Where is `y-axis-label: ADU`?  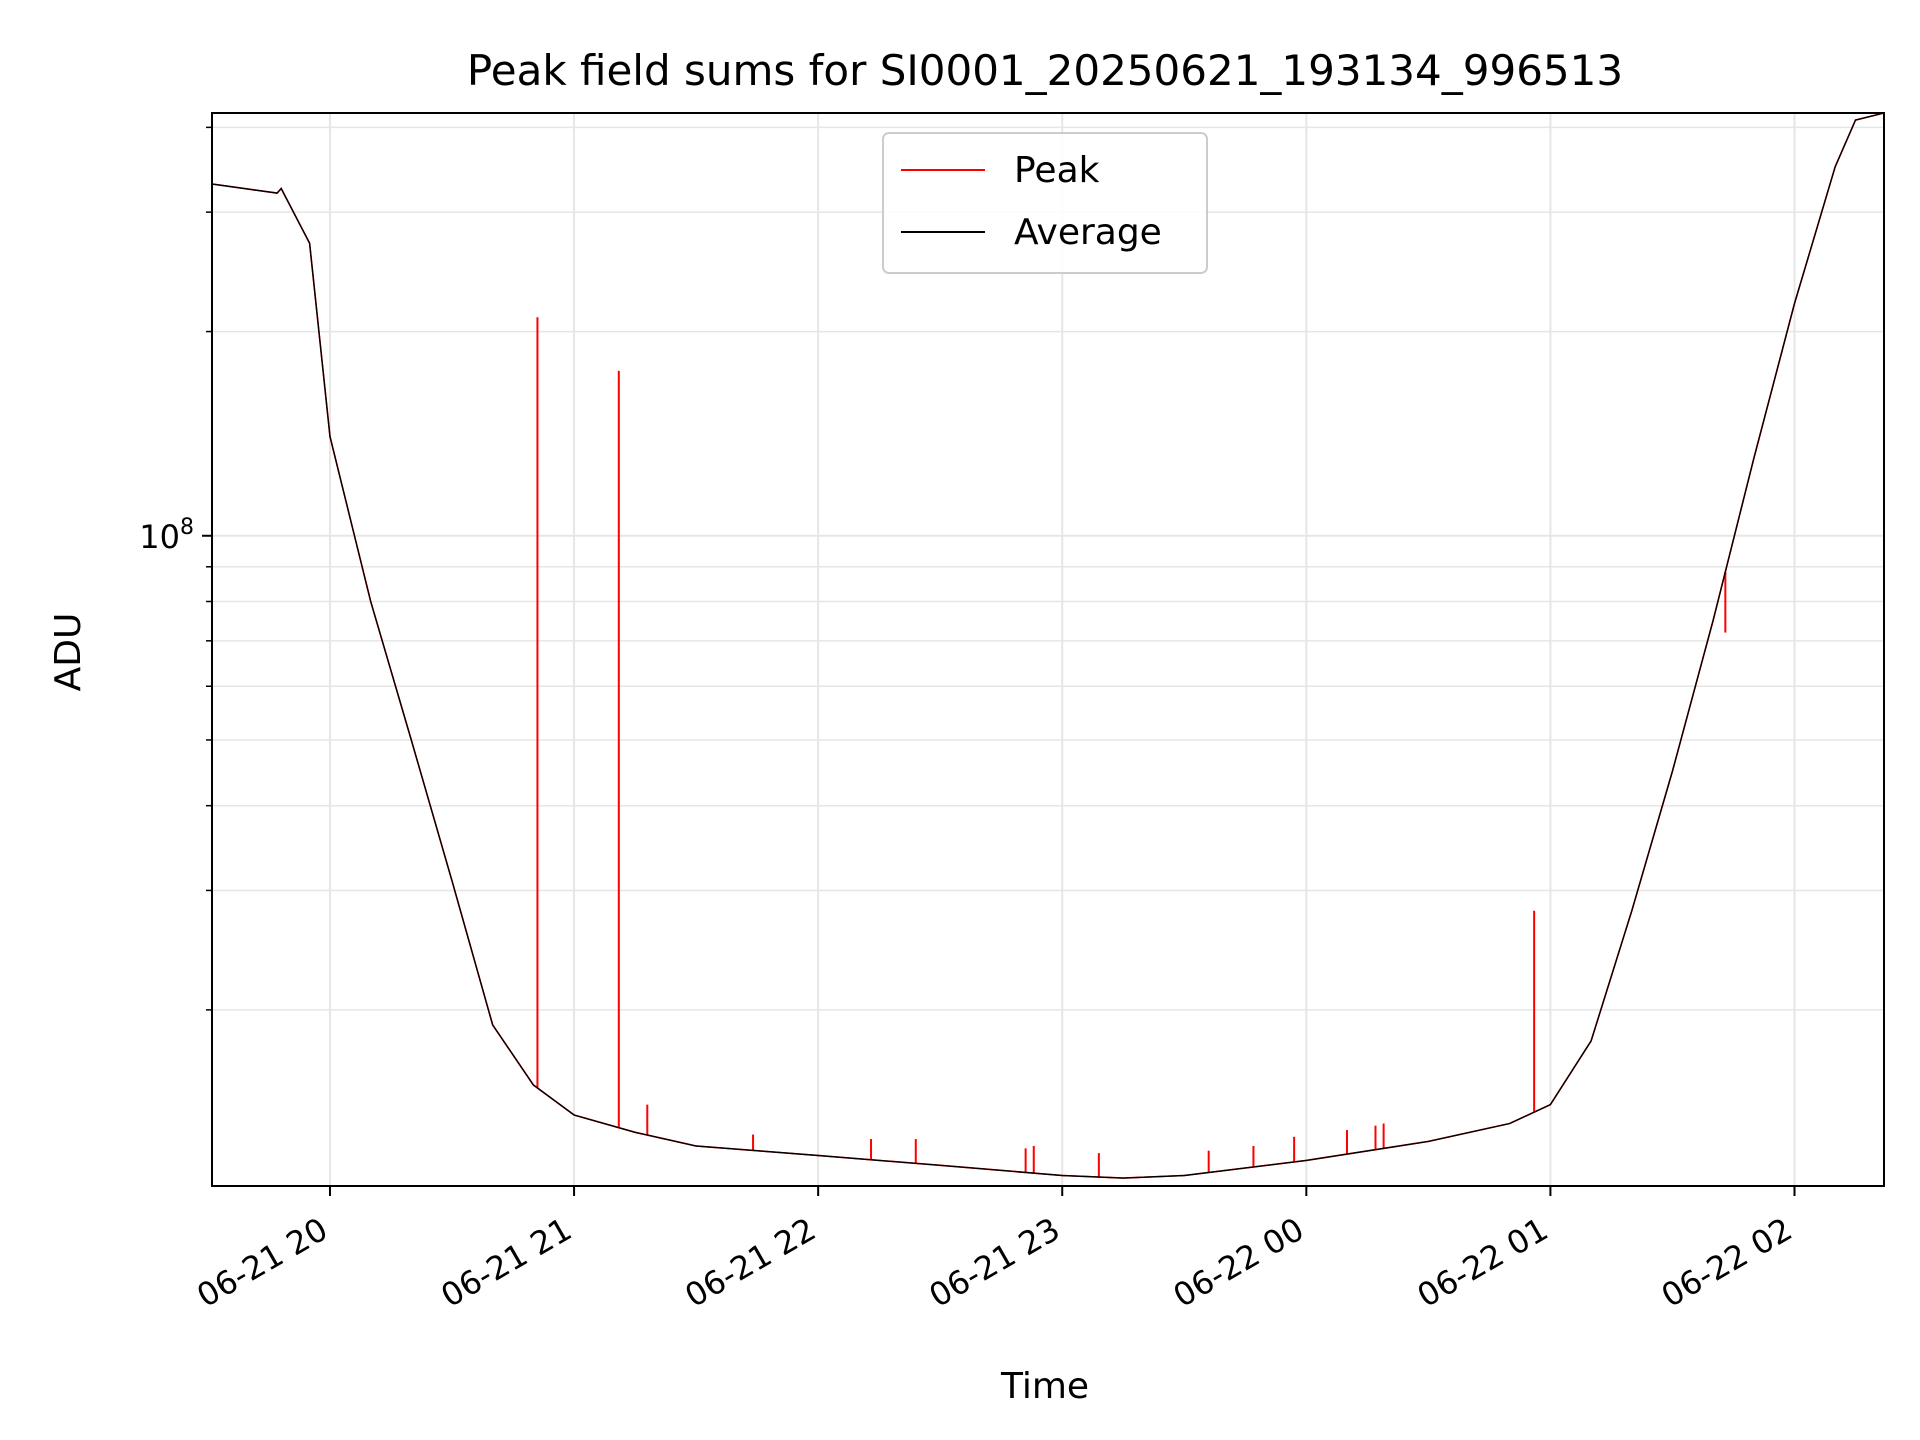
y-axis-label: ADU is located at coordinates (68, 652).